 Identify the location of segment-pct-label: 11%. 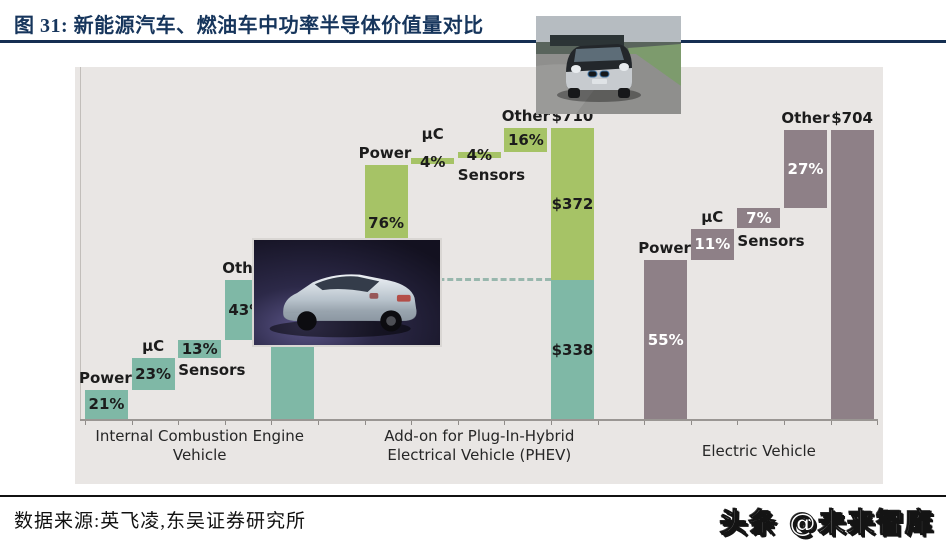
(712, 244).